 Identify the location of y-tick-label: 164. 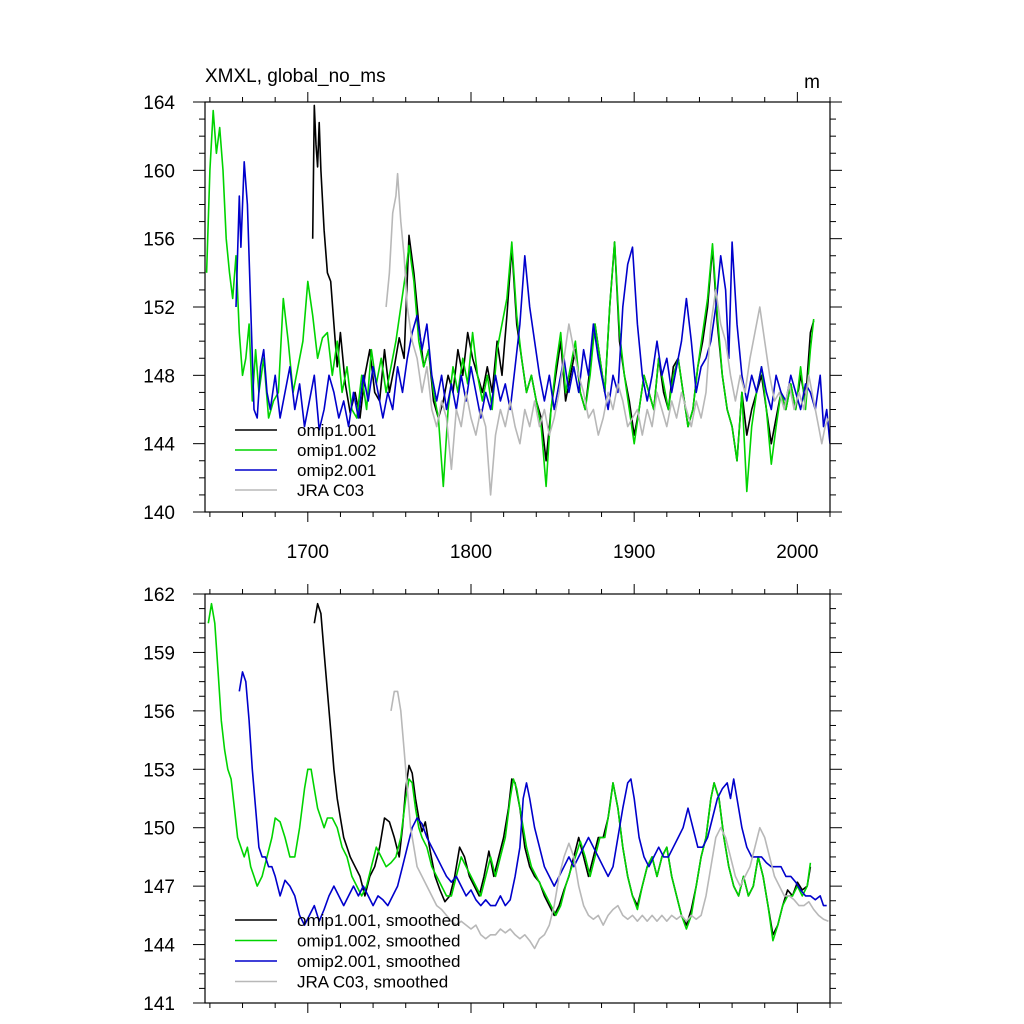
(159, 103).